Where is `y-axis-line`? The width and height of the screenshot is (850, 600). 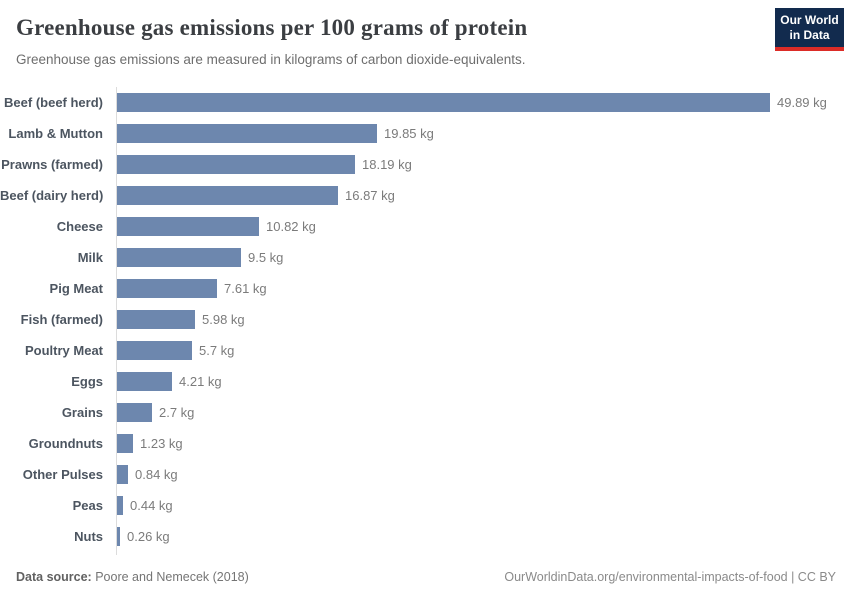
y-axis-line is located at coordinates (116, 321).